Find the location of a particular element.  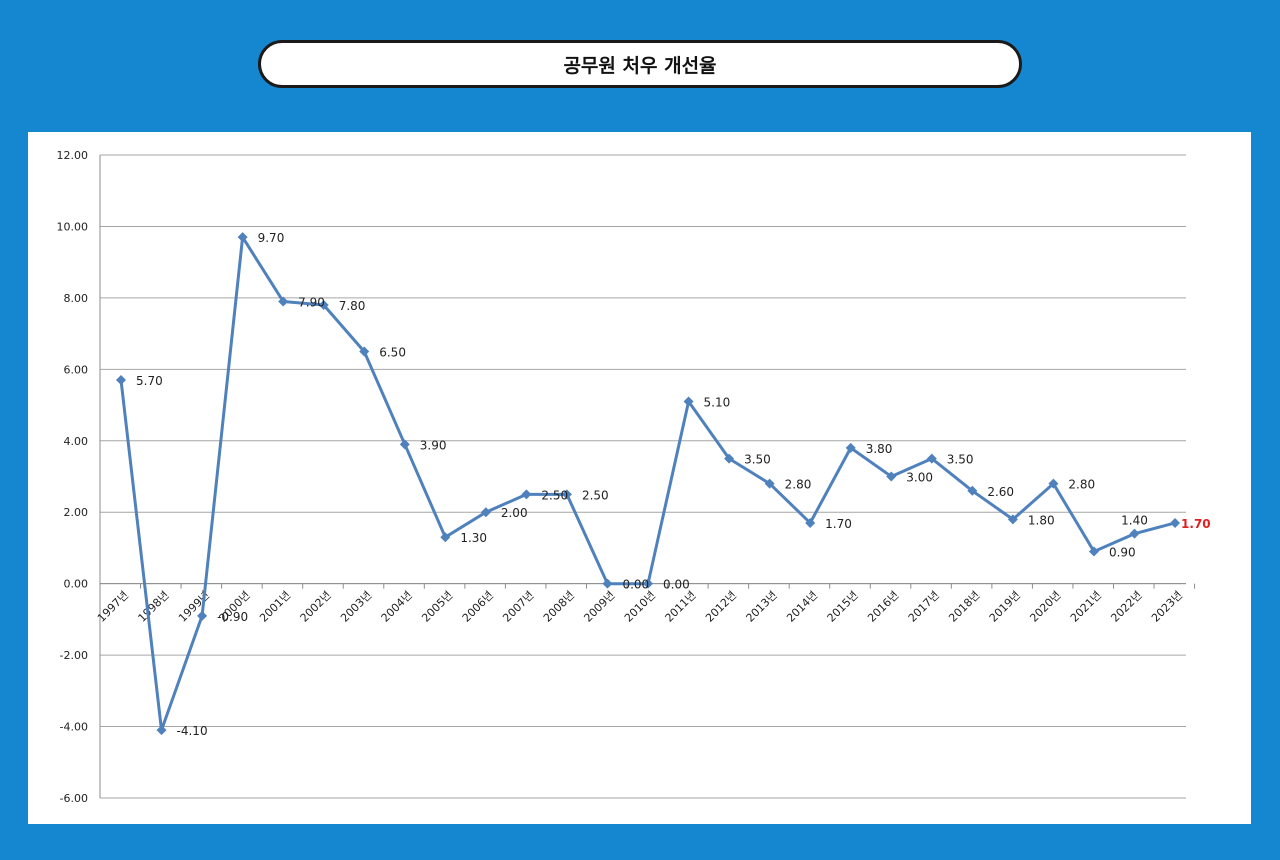

y-tick-label: 6.00 is located at coordinates (76, 369).